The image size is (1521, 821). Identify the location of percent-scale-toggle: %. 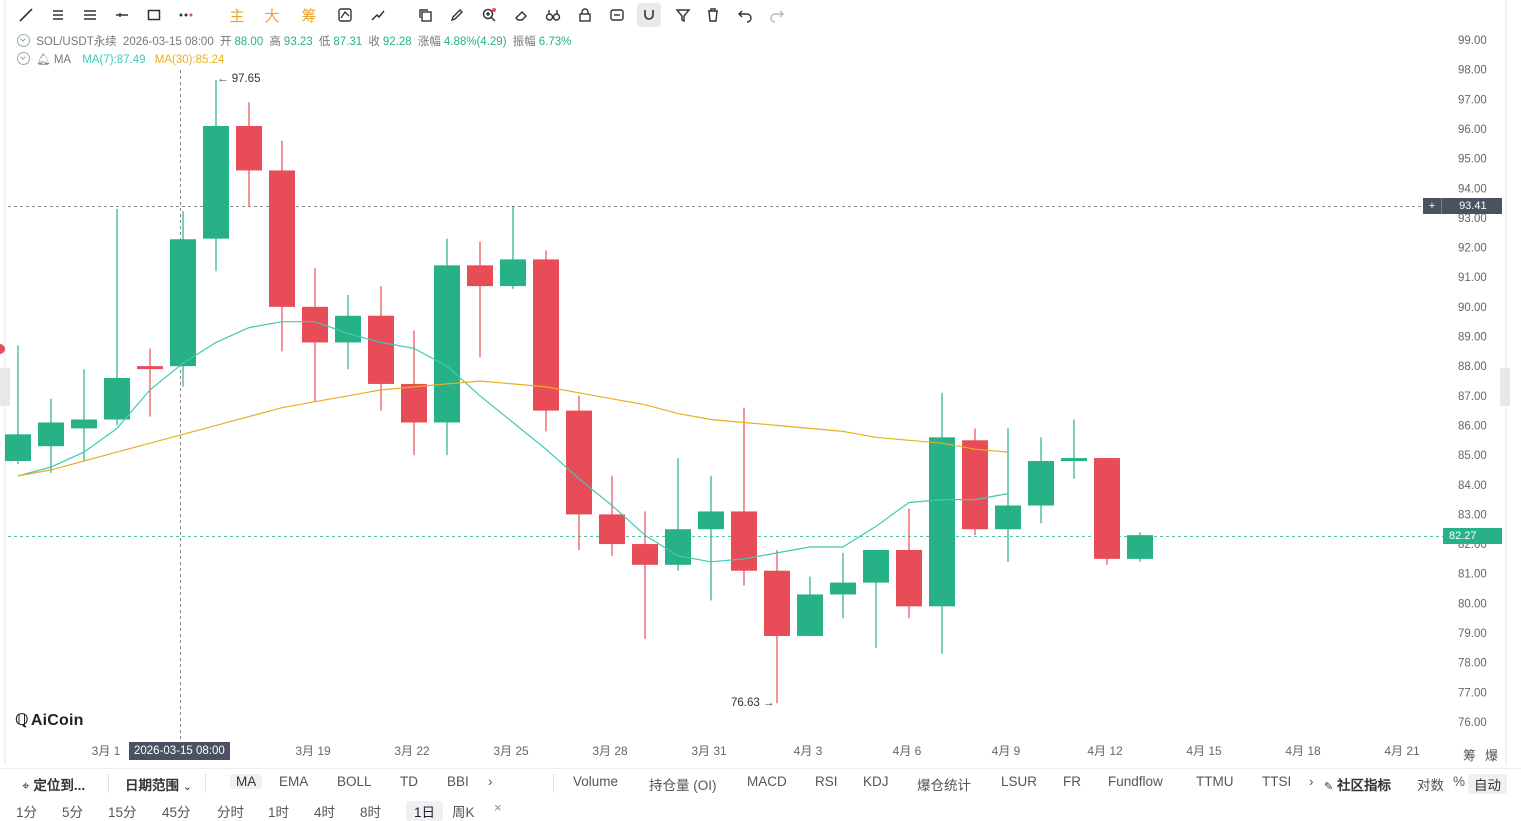
(1459, 781).